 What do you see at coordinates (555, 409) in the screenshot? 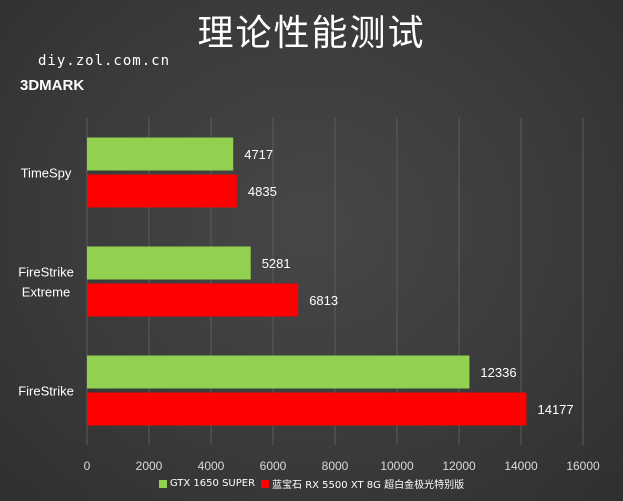
I see `data-label: 14177` at bounding box center [555, 409].